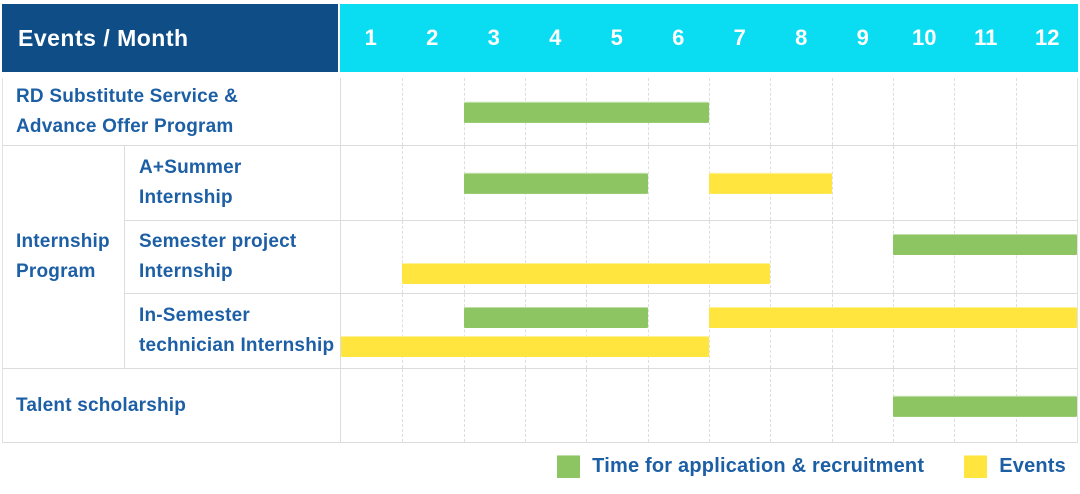 The width and height of the screenshot is (1080, 494). What do you see at coordinates (172, 405) in the screenshot?
I see `row-label-talent-scholarship: Talent scholarship` at bounding box center [172, 405].